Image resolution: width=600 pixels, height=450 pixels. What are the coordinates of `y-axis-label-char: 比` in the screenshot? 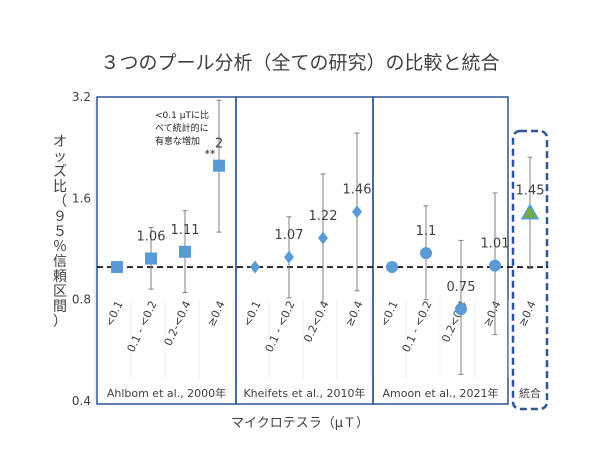 It's located at (60, 187).